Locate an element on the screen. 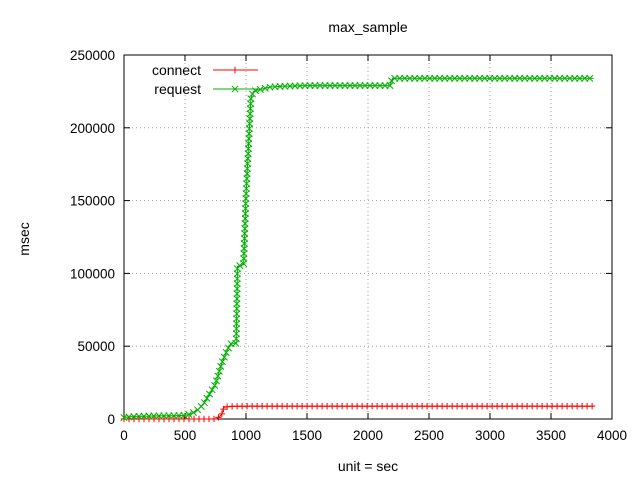 The image size is (640, 480). y-tick-label: 150000 is located at coordinates (92, 201).